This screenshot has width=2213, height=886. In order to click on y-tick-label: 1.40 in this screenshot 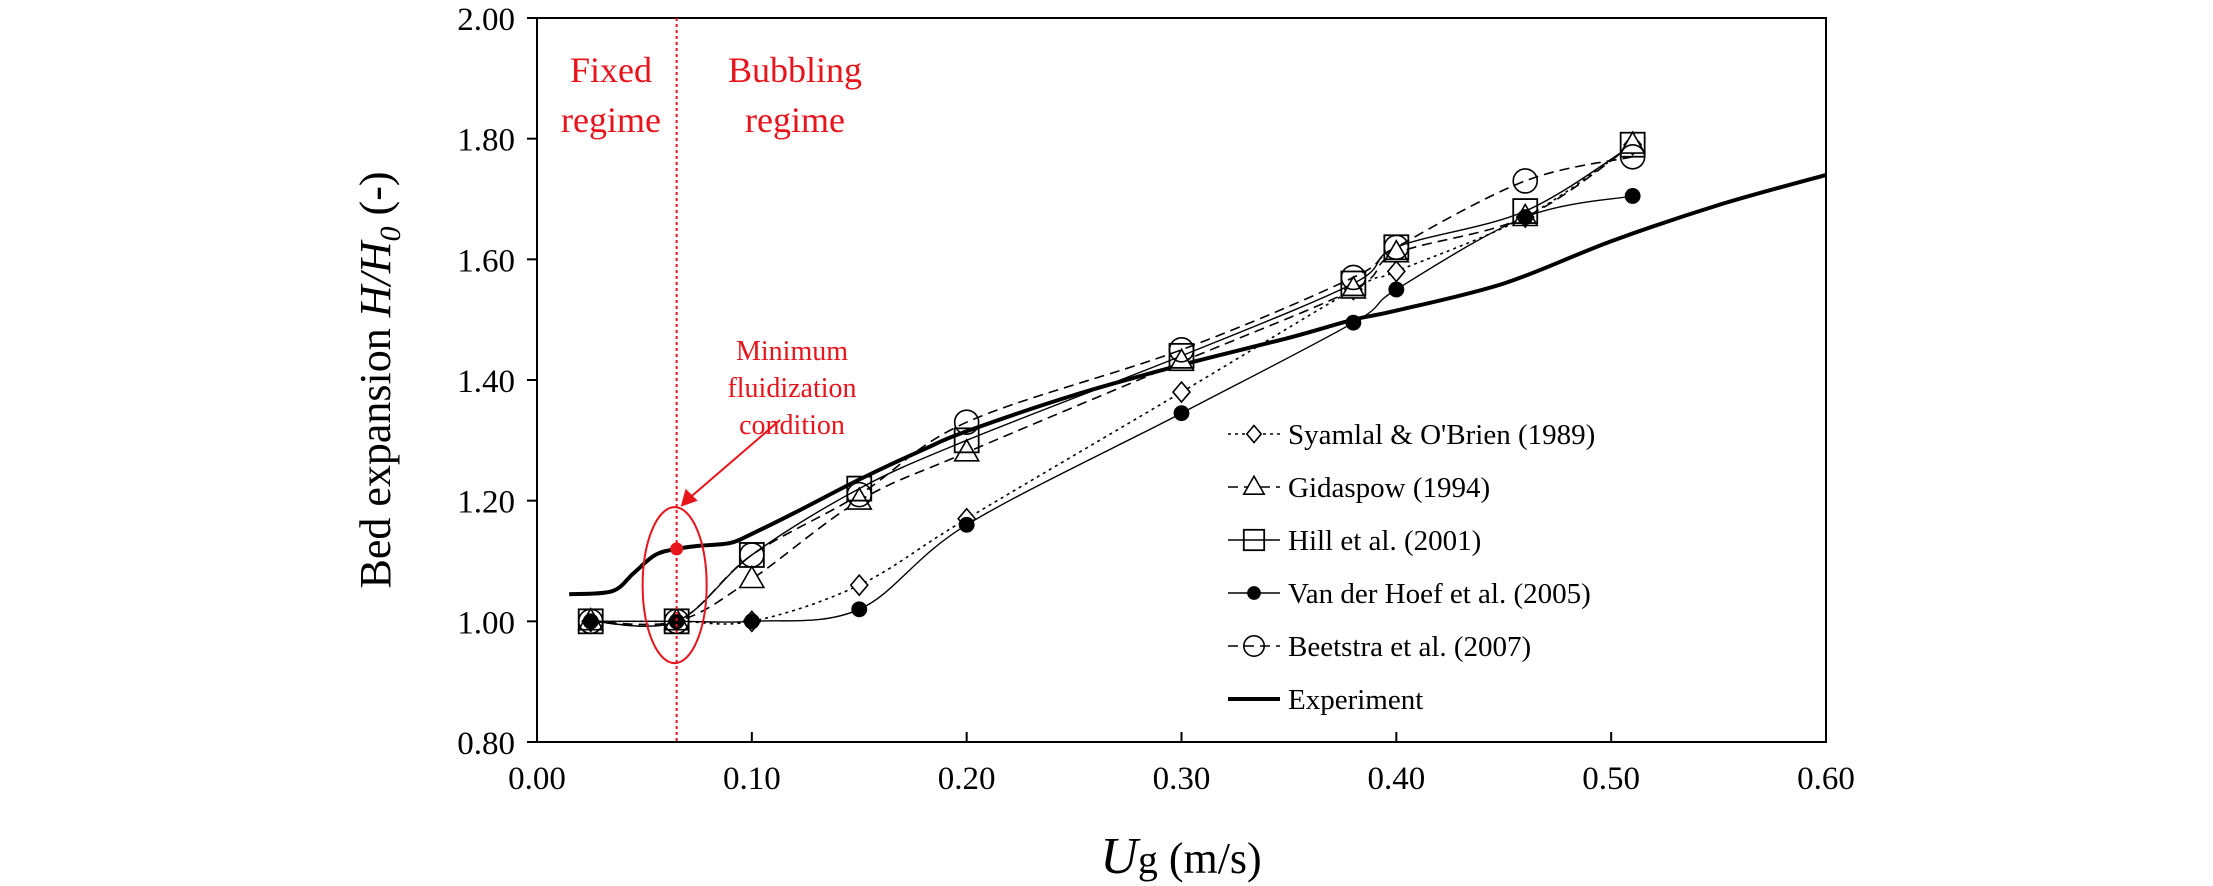, I will do `click(486, 382)`.